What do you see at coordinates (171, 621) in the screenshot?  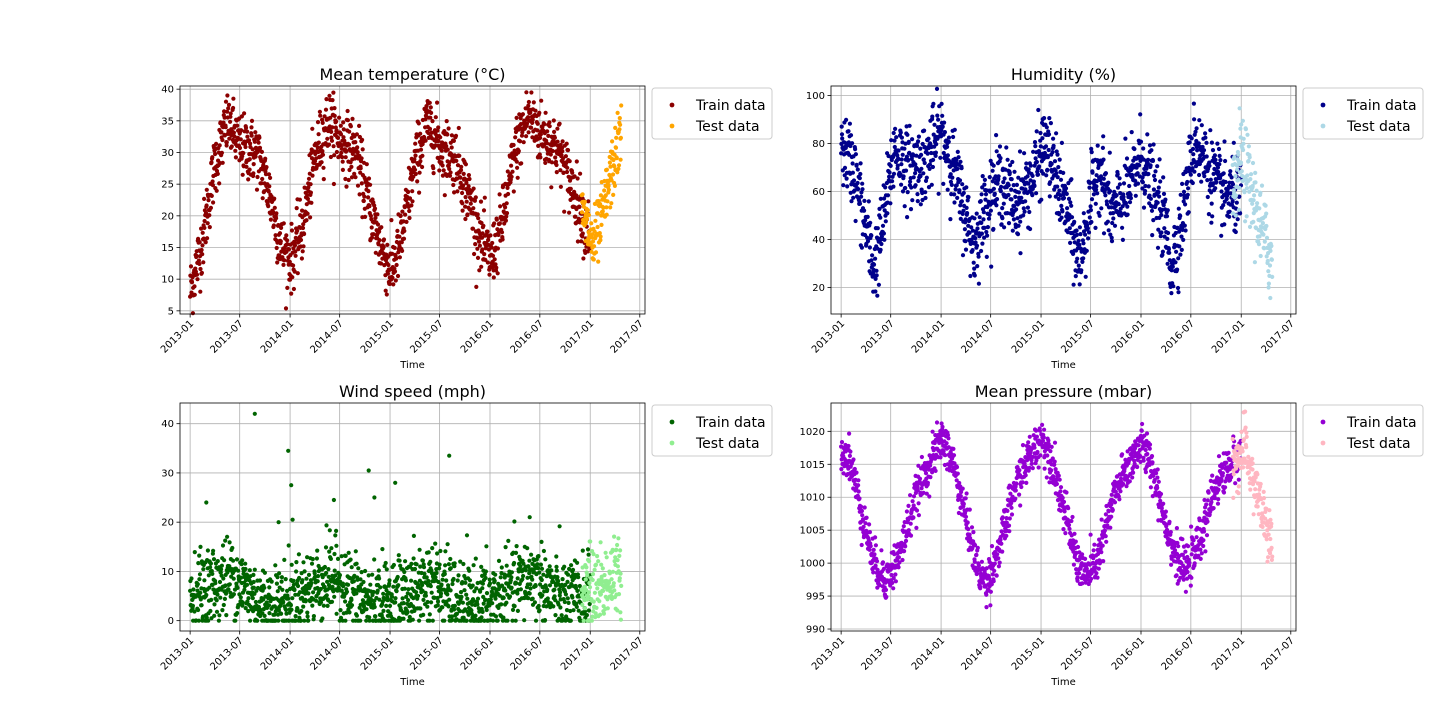 I see `y-tick-label: 0` at bounding box center [171, 621].